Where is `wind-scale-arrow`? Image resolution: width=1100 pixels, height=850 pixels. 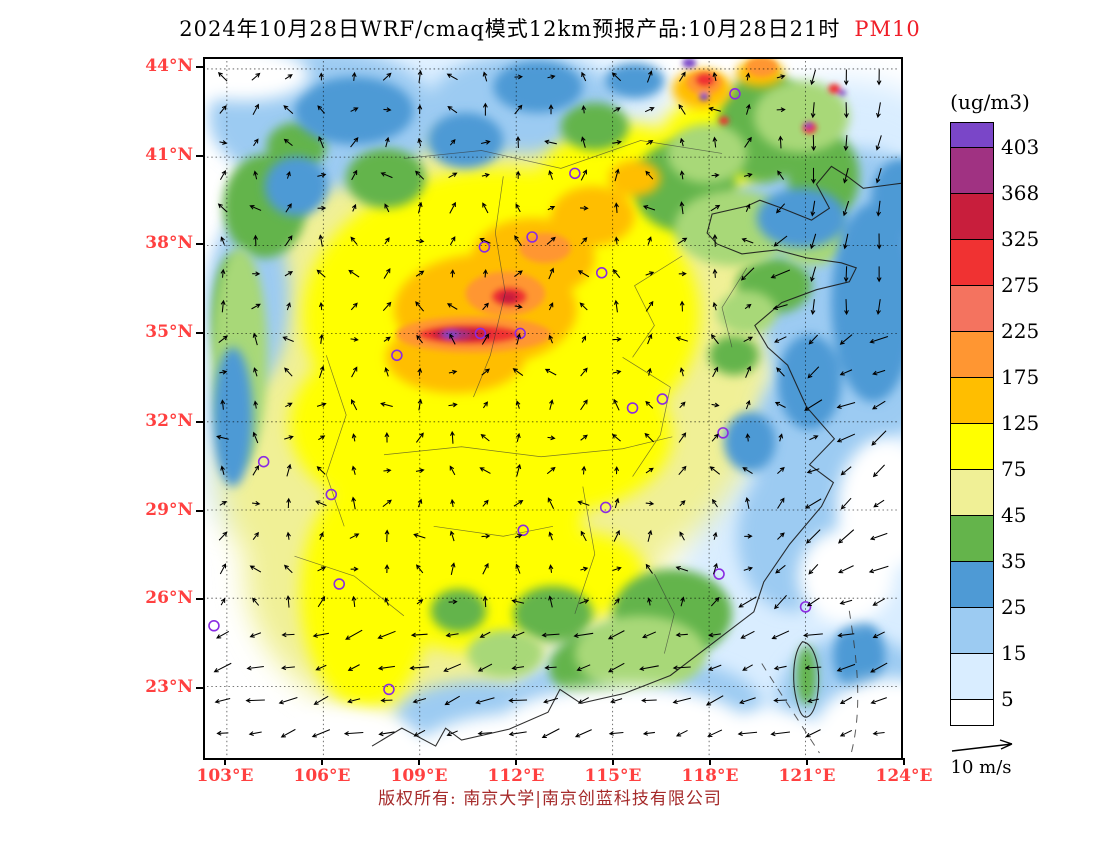 wind-scale-arrow is located at coordinates (982, 745).